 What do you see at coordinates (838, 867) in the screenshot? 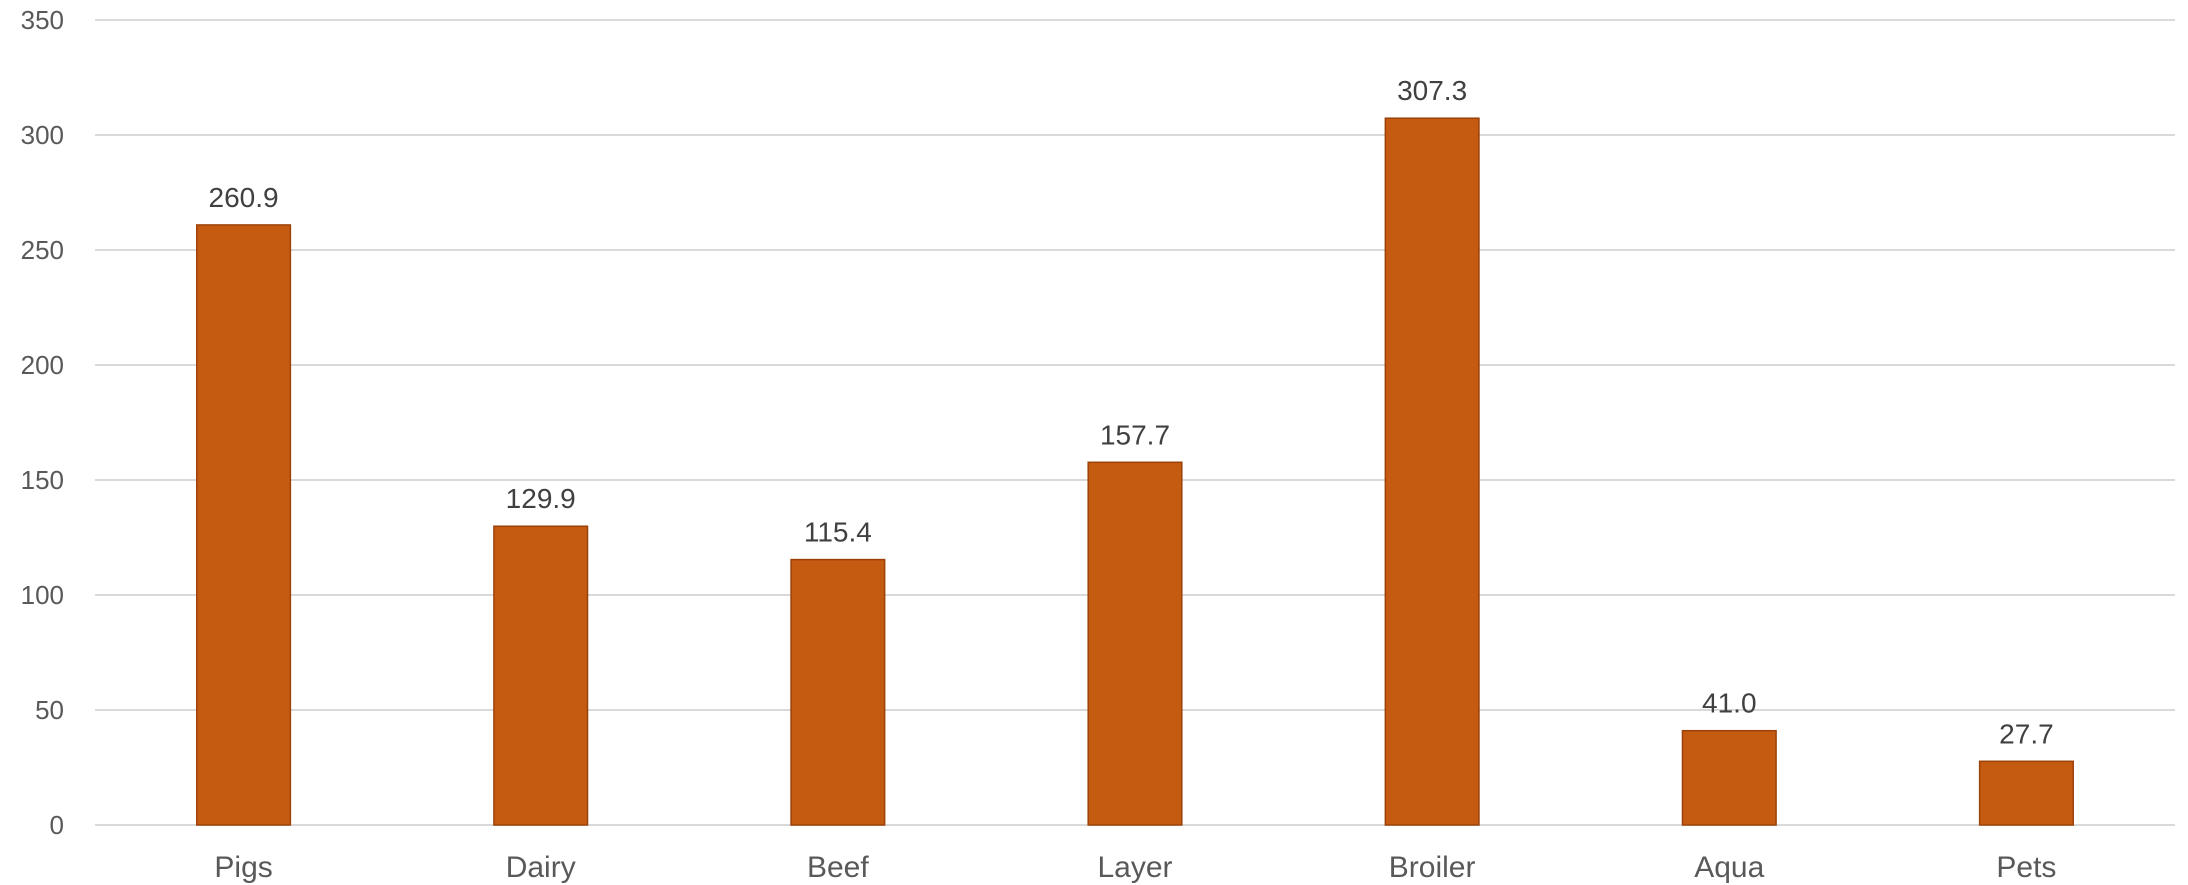
I see `category-label-beef: Beef` at bounding box center [838, 867].